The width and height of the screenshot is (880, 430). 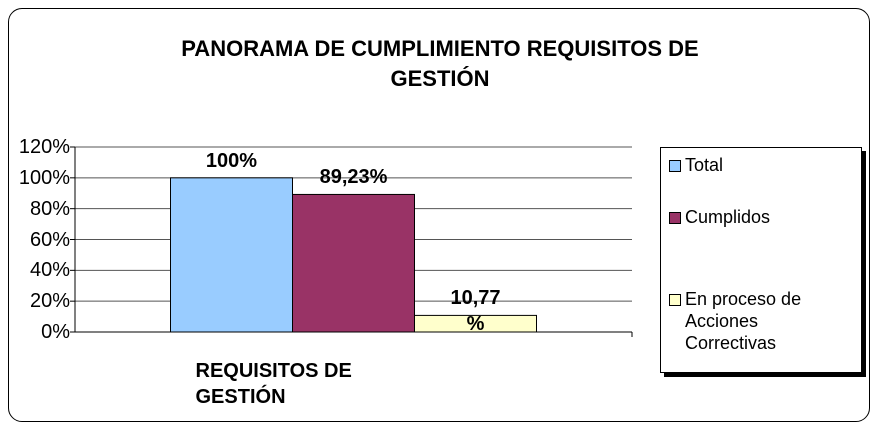 I want to click on legend-label: Cumplidos, so click(x=728, y=217).